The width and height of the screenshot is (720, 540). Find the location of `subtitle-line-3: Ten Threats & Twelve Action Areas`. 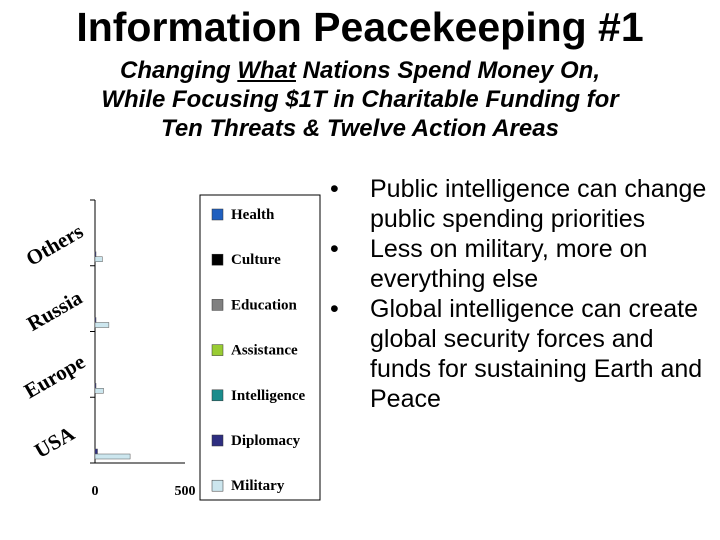

subtitle-line-3: Ten Threats & Twelve Action Areas is located at coordinates (360, 128).